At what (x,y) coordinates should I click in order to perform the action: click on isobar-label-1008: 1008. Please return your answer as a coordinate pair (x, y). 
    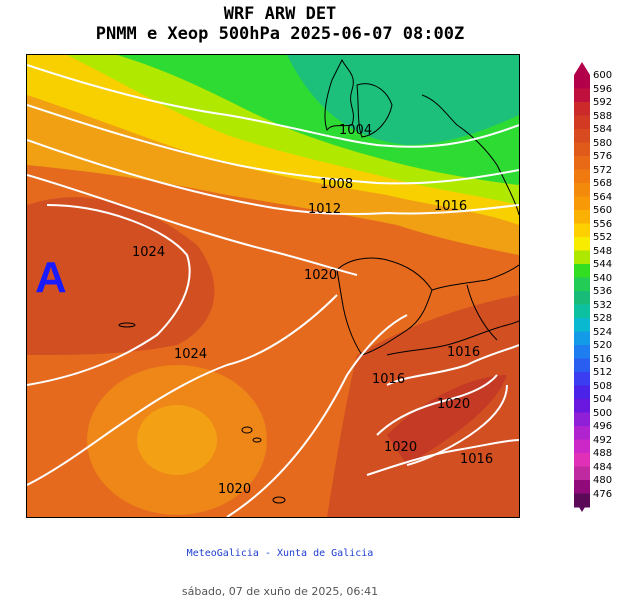
    Looking at the image, I should click on (336, 184).